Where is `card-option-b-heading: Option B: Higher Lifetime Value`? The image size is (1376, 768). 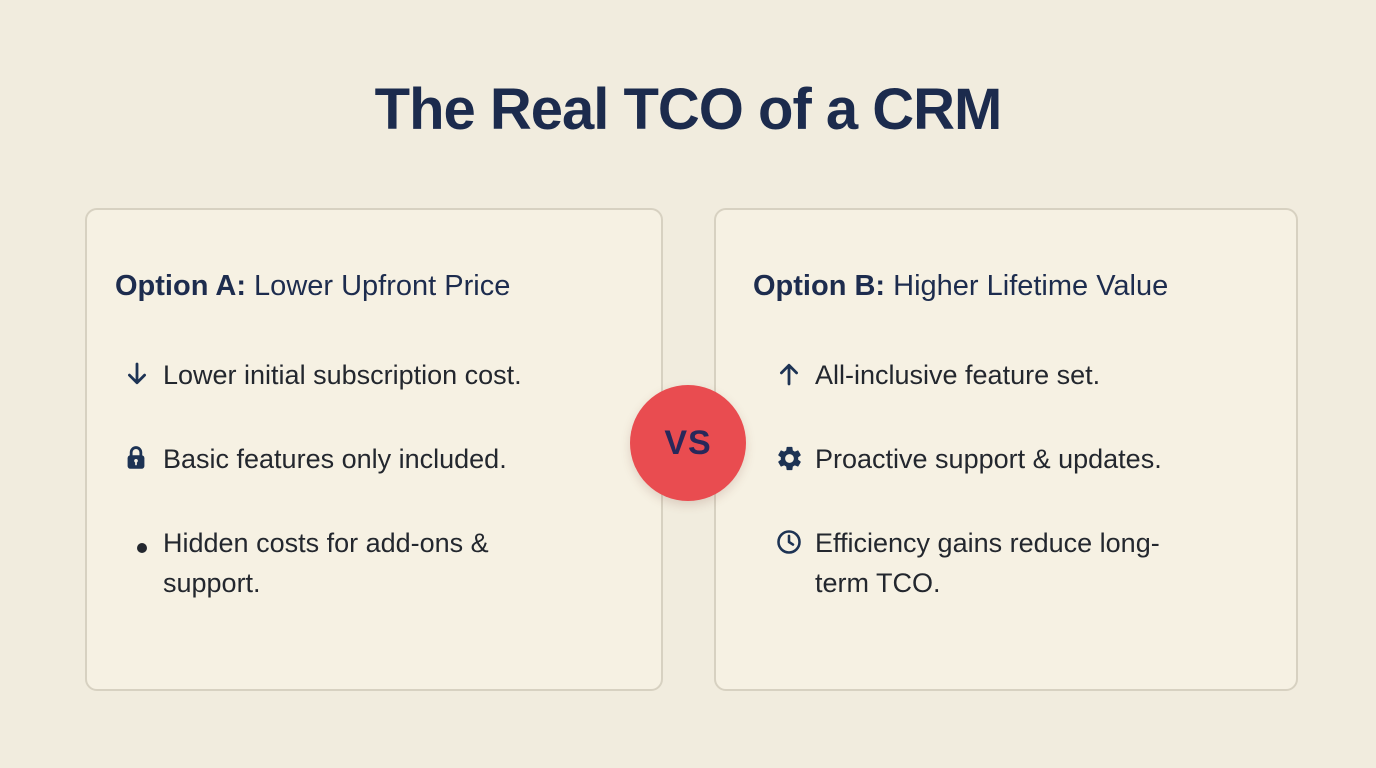
card-option-b-heading: Option B: Higher Lifetime Value is located at coordinates (1014, 286).